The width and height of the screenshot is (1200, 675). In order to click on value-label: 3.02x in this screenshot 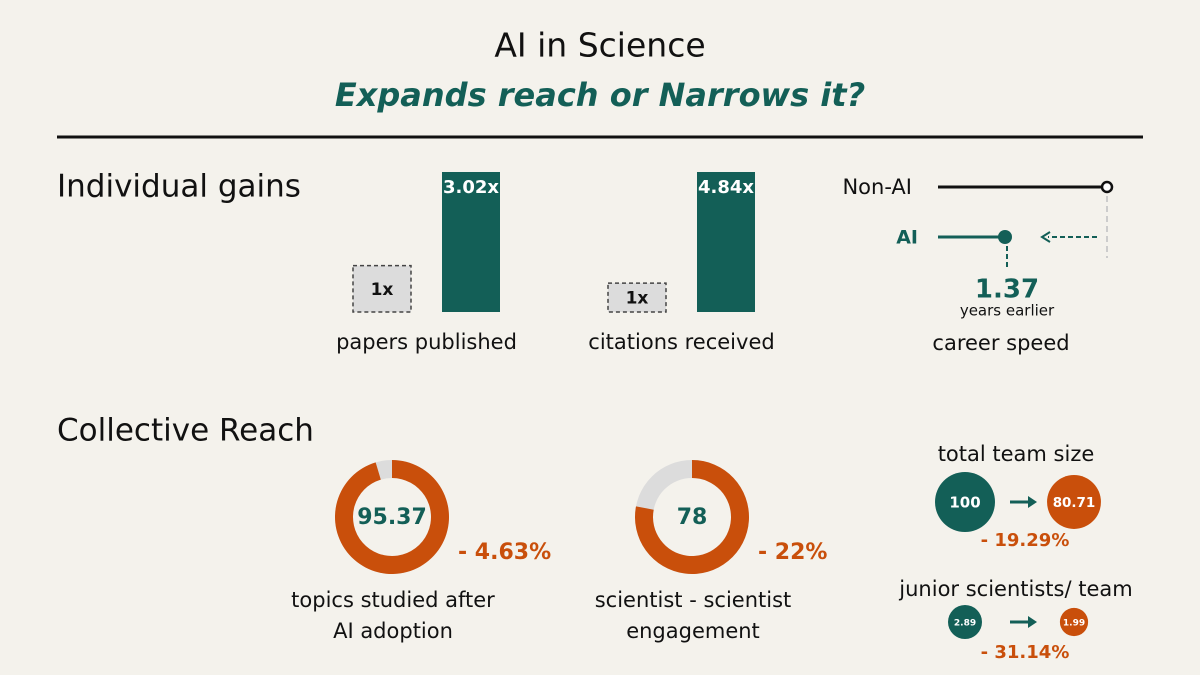, I will do `click(471, 187)`.